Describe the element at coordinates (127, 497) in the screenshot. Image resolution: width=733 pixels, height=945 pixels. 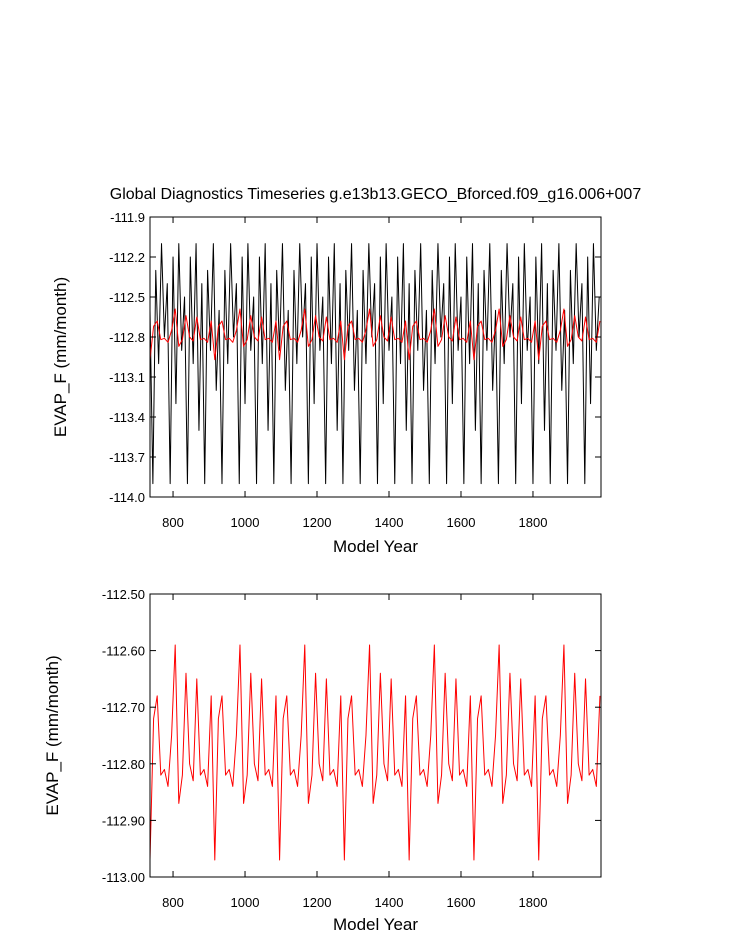
I see `y-tick-label: -114.0` at that location.